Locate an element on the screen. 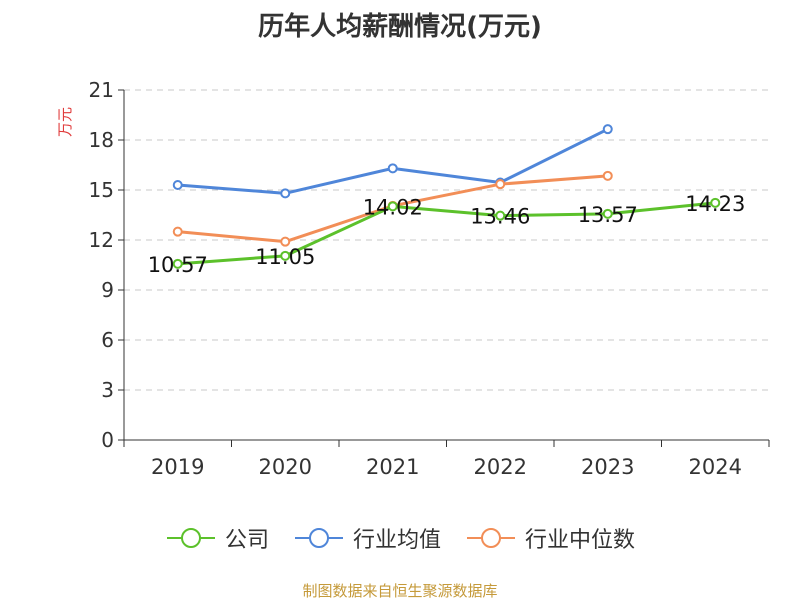  y-tick-label: 21 is located at coordinates (101, 90).